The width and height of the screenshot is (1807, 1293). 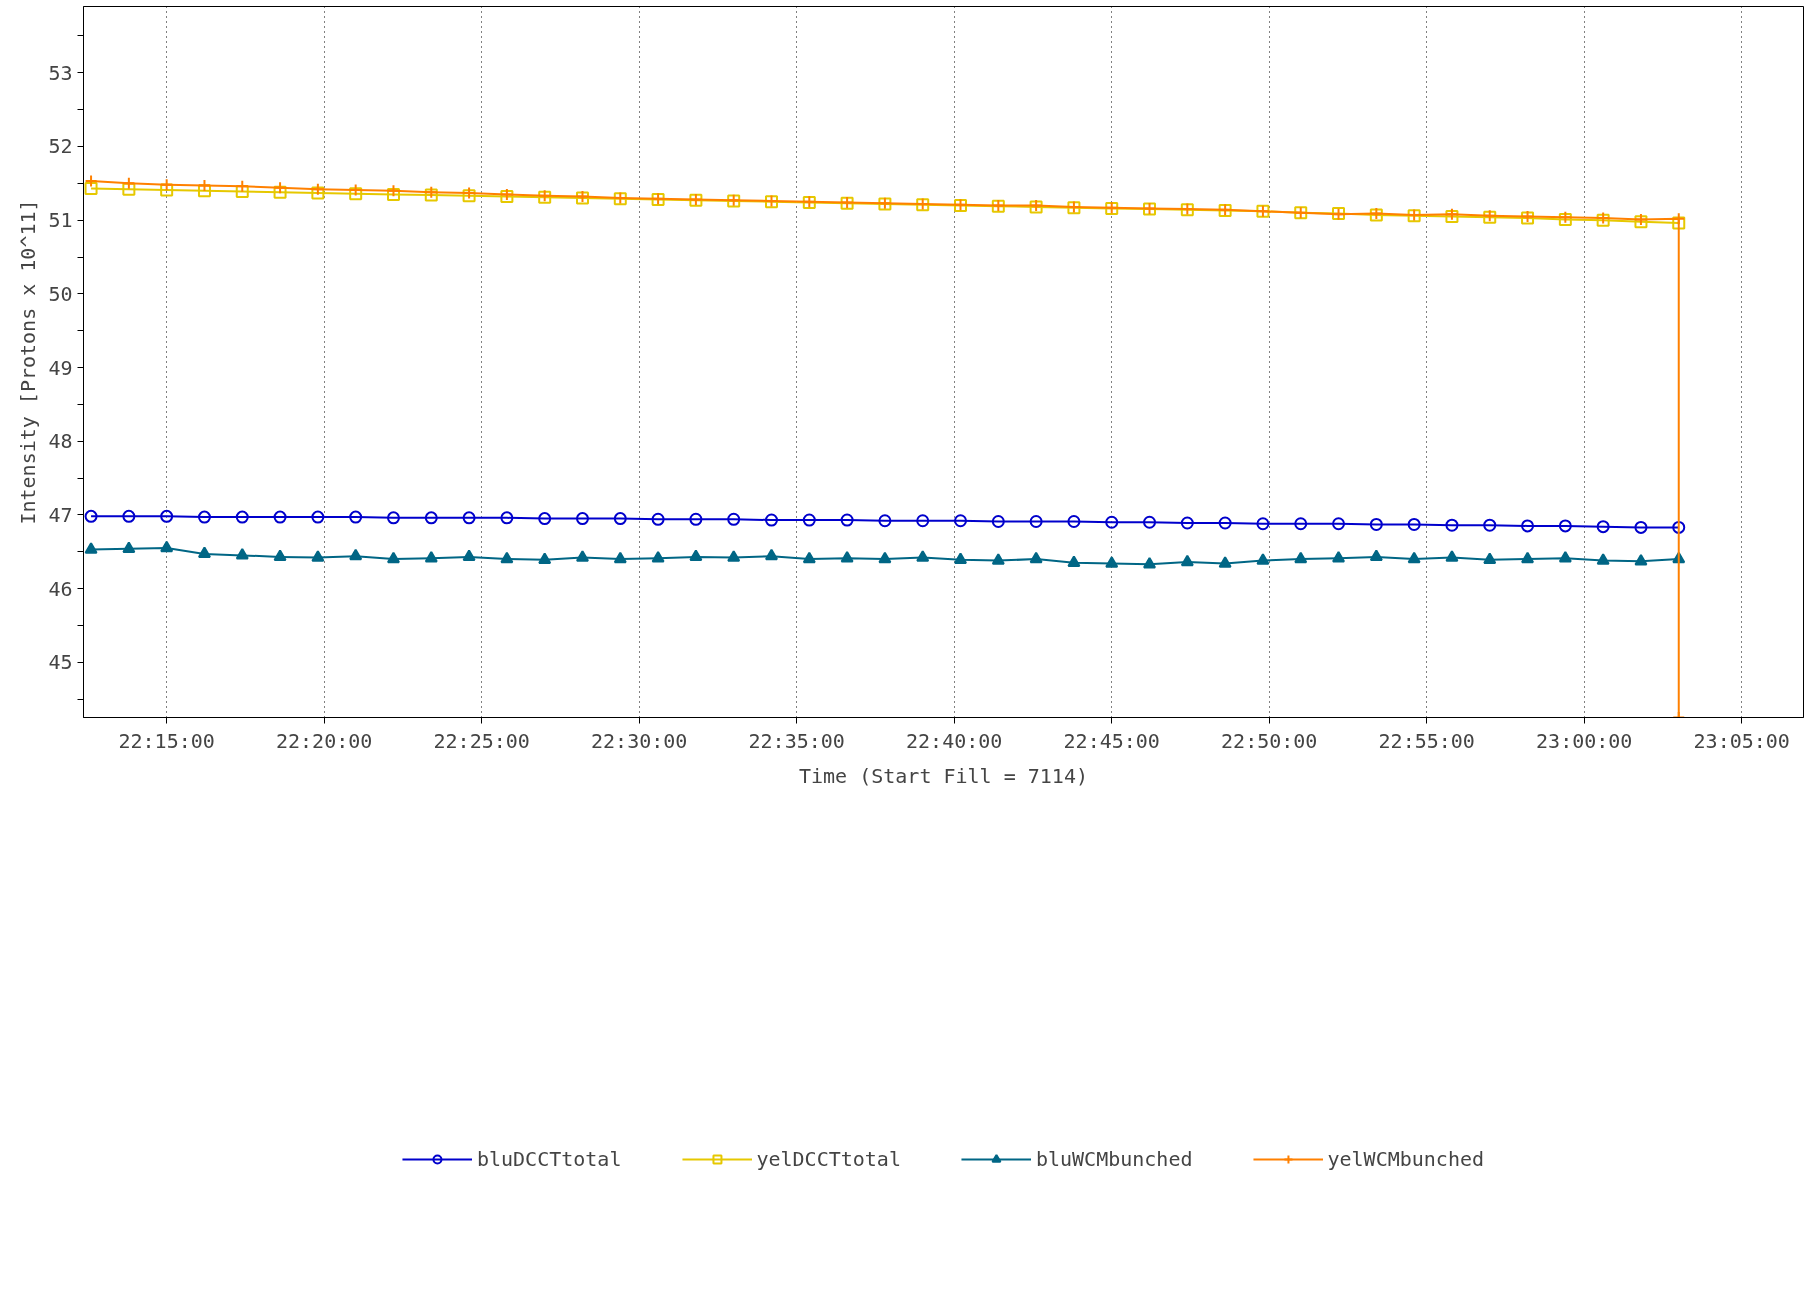 What do you see at coordinates (796, 740) in the screenshot?
I see `x-tick-label: 22:35:00` at bounding box center [796, 740].